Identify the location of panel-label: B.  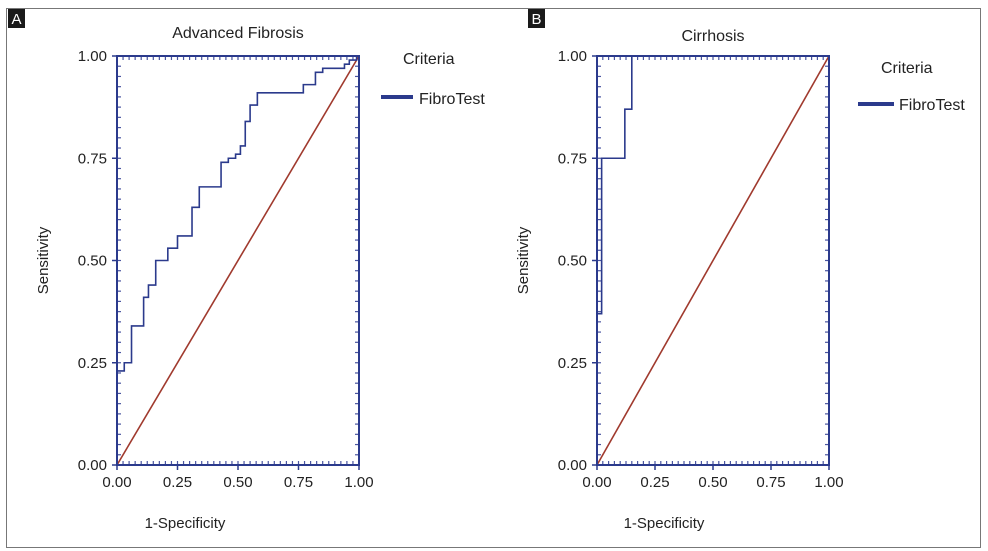
(536, 19).